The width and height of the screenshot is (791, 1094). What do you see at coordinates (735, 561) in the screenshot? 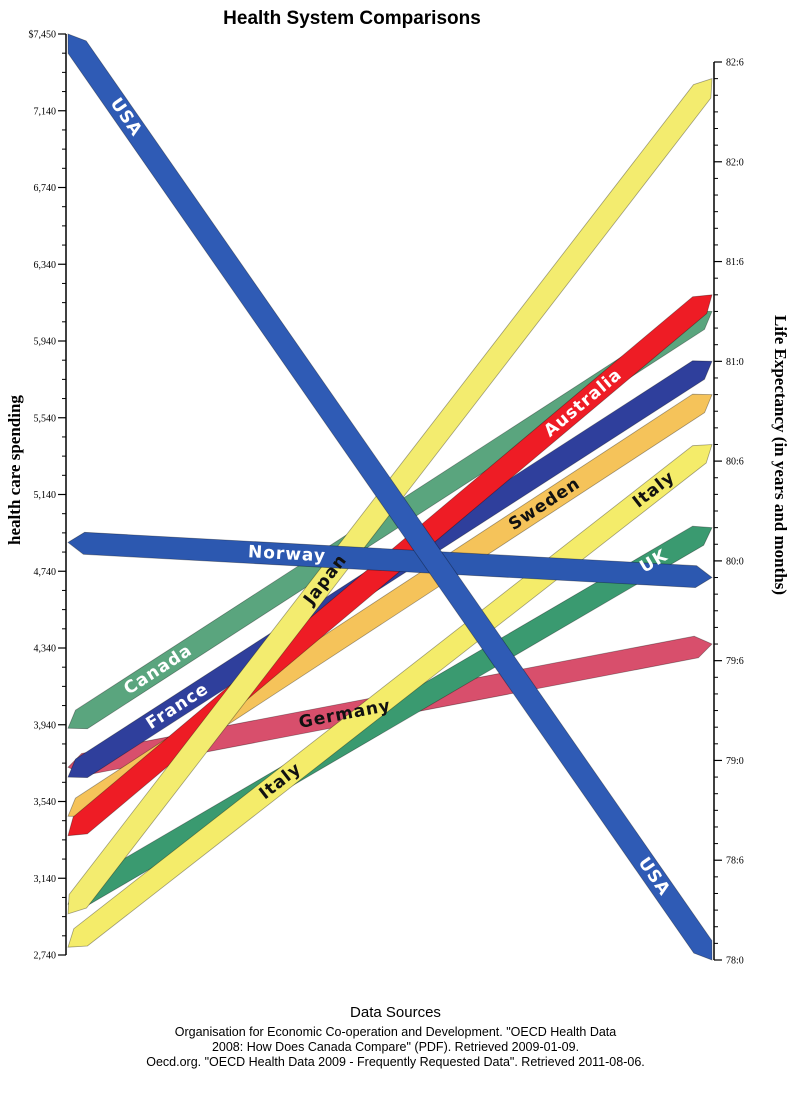
I see `right-tick-label: 80:0` at bounding box center [735, 561].